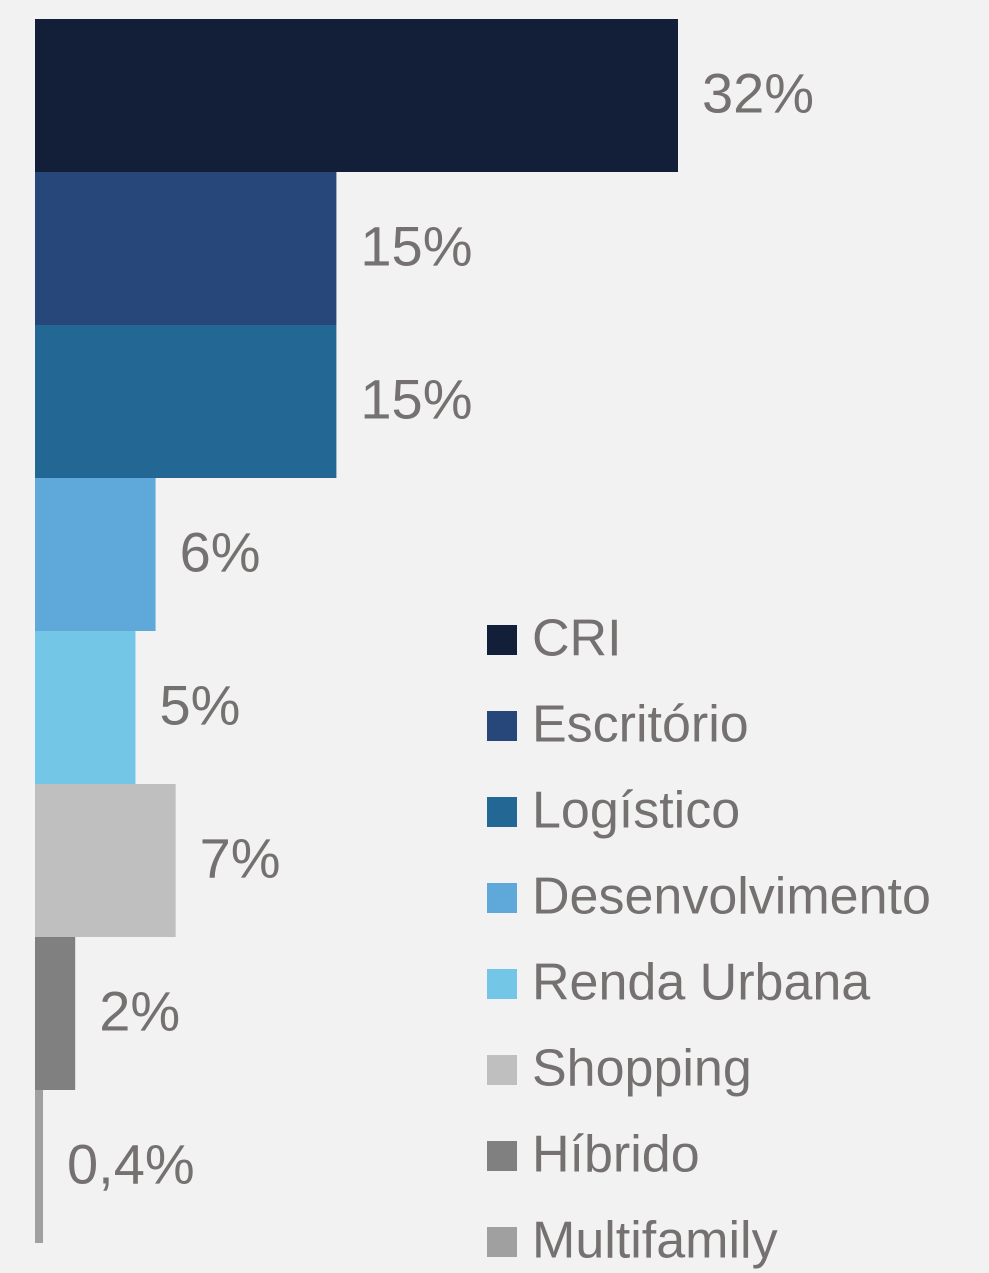  Describe the element at coordinates (220, 551) in the screenshot. I see `value-label: 6%` at that location.